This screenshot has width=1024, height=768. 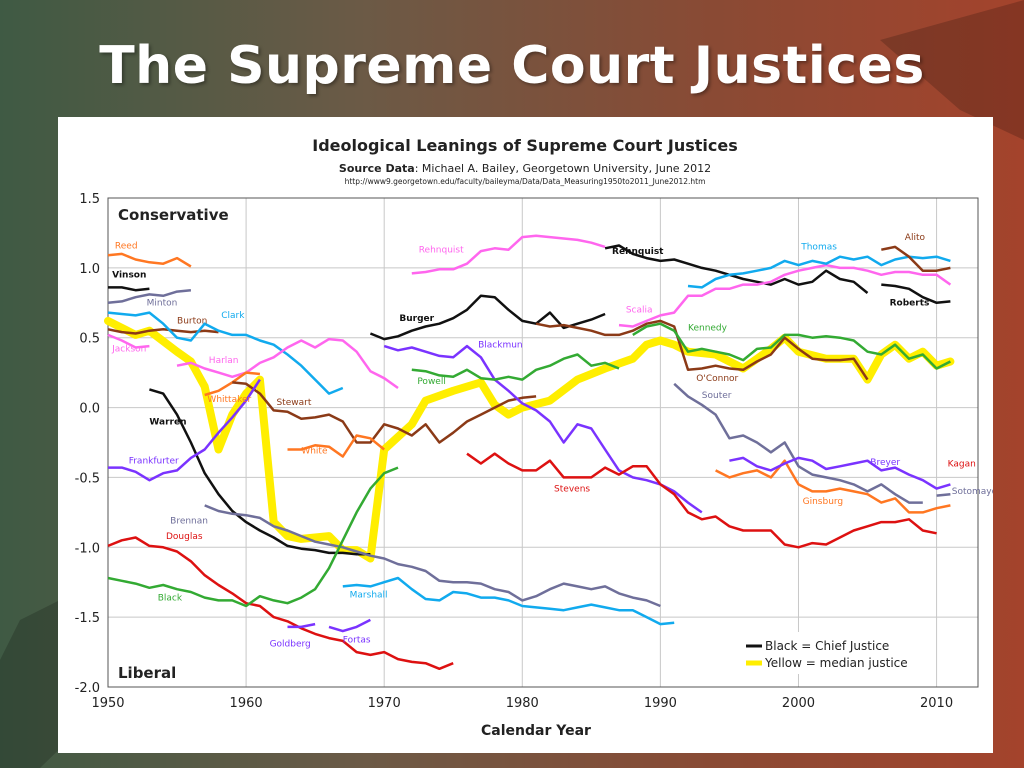 I want to click on x-tick-label: 1960, so click(x=246, y=703).